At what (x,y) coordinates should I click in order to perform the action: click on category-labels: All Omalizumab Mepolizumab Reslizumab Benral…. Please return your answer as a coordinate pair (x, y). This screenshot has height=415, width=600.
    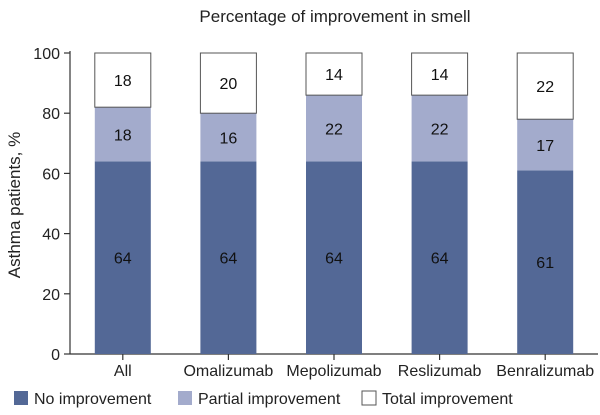
    Looking at the image, I should click on (354, 367).